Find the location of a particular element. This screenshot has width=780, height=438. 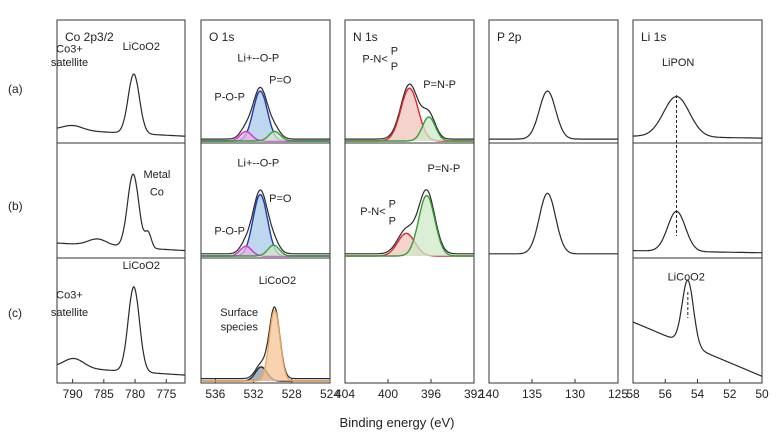

peak-annotation: Surface is located at coordinates (239, 313).